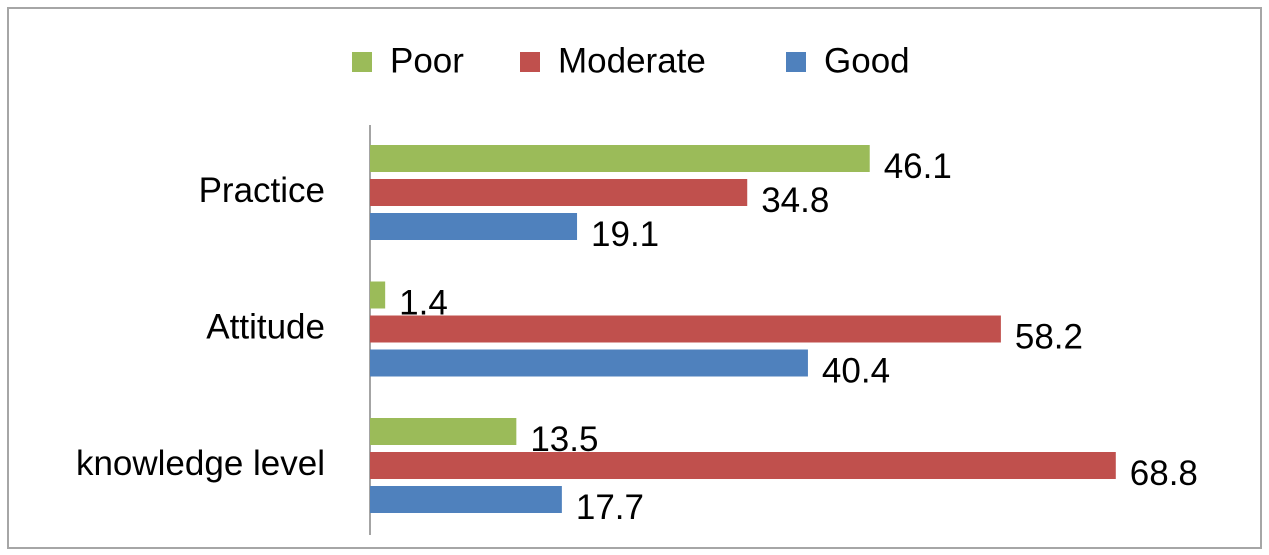 The image size is (1269, 555). Describe the element at coordinates (265, 326) in the screenshot. I see `category-label: Attitude` at that location.